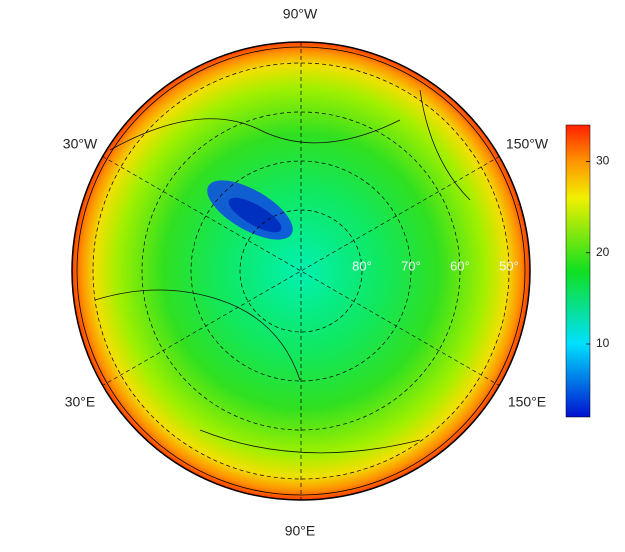 This screenshot has width=625, height=552. What do you see at coordinates (300, 531) in the screenshot?
I see `longitude-label: 90°E` at bounding box center [300, 531].